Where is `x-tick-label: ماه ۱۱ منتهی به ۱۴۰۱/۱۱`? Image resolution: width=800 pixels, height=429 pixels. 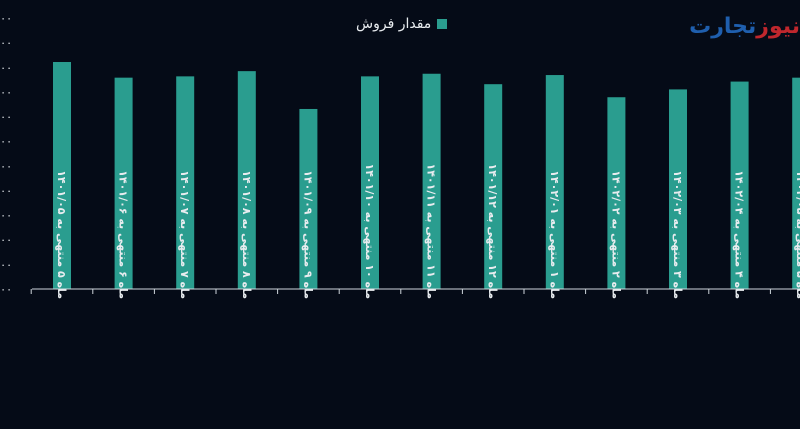 x-tick-label: ماه ۱۱ منتهی به ۱۴۰۱/۱۱ is located at coordinates (431, 232).